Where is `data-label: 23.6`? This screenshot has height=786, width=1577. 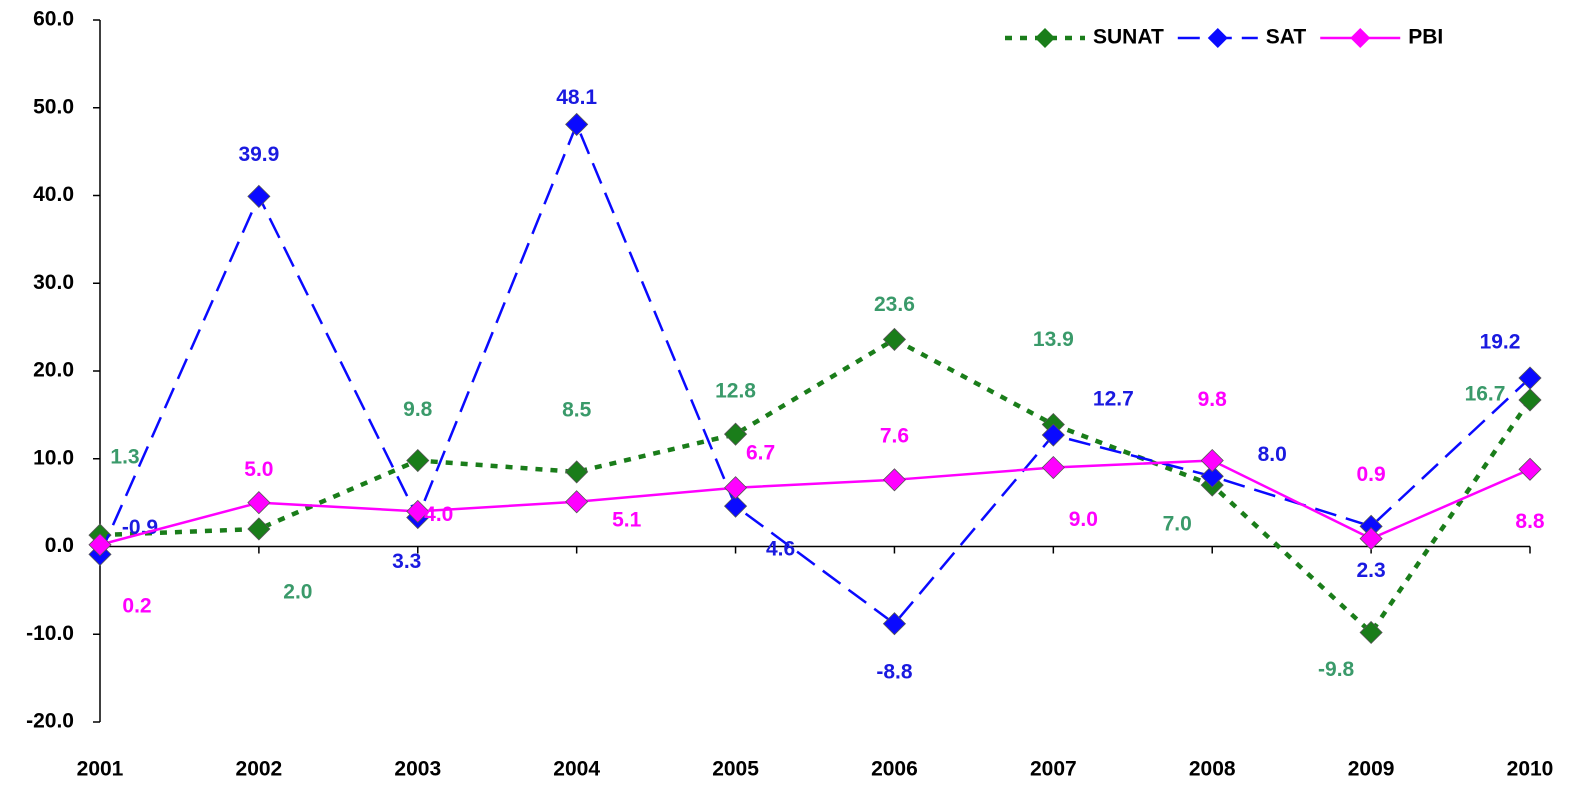 data-label: 23.6 is located at coordinates (894, 304).